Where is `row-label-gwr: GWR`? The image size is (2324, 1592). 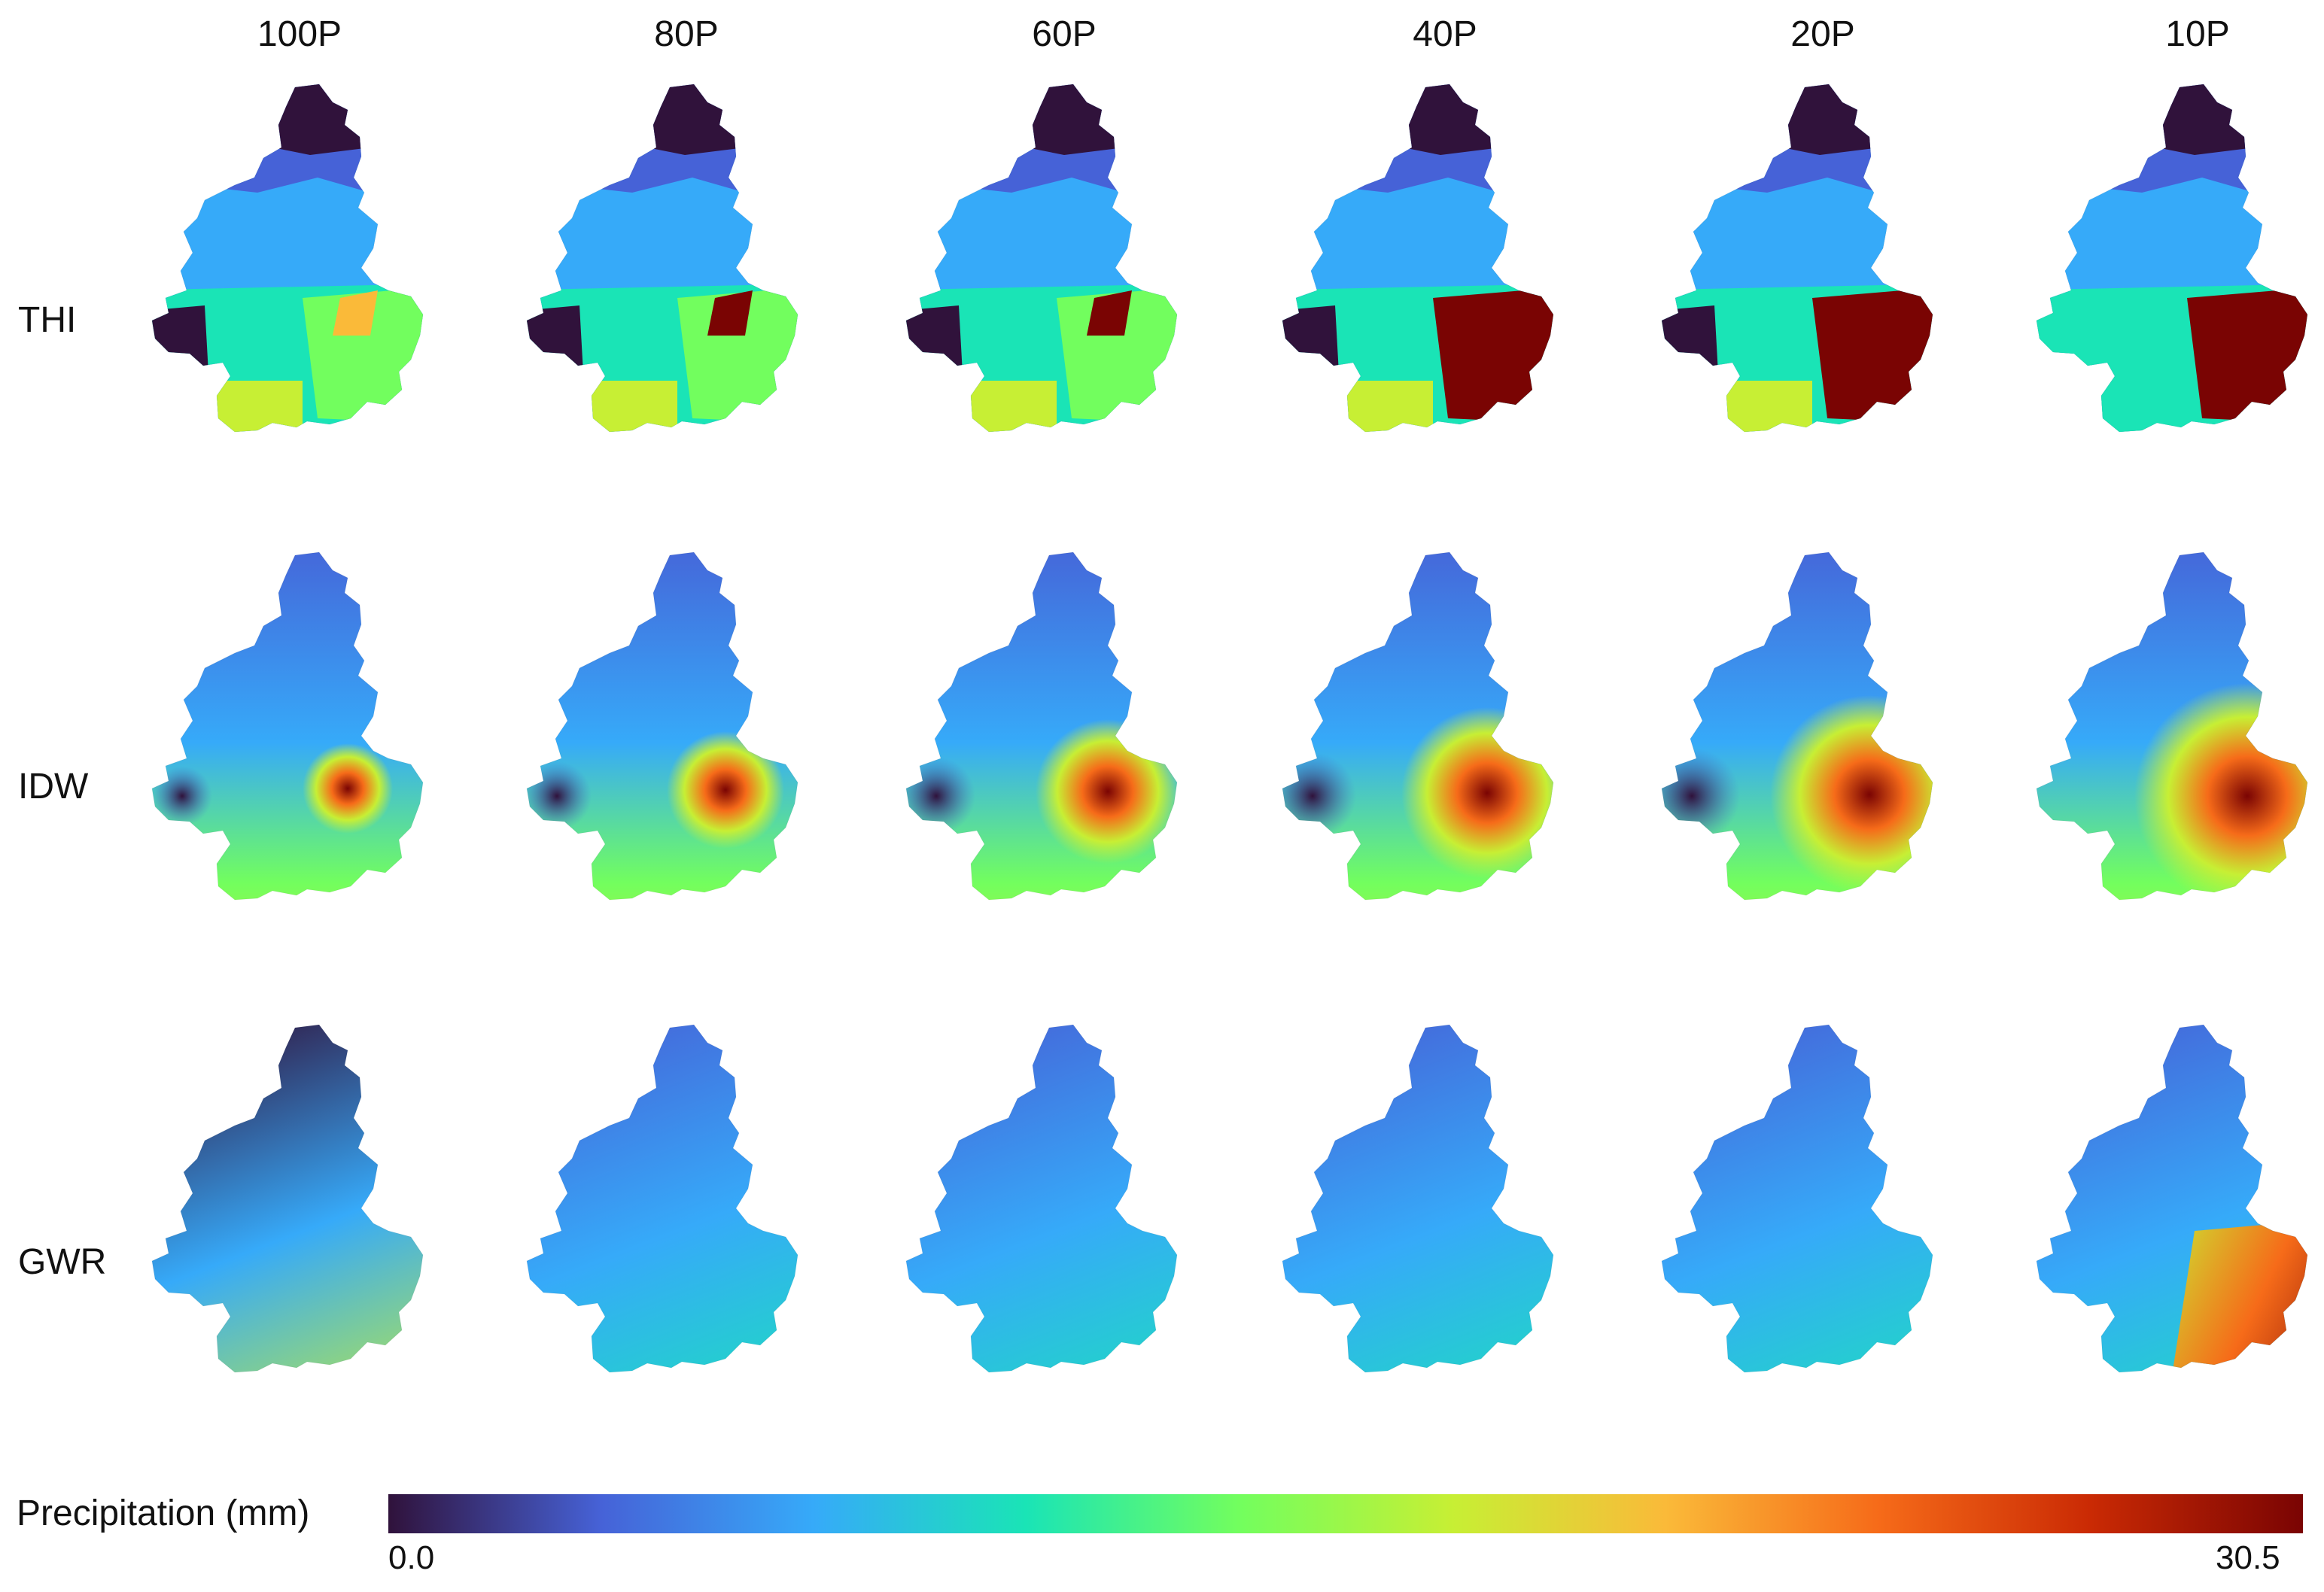
row-label-gwr: GWR is located at coordinates (62, 1262).